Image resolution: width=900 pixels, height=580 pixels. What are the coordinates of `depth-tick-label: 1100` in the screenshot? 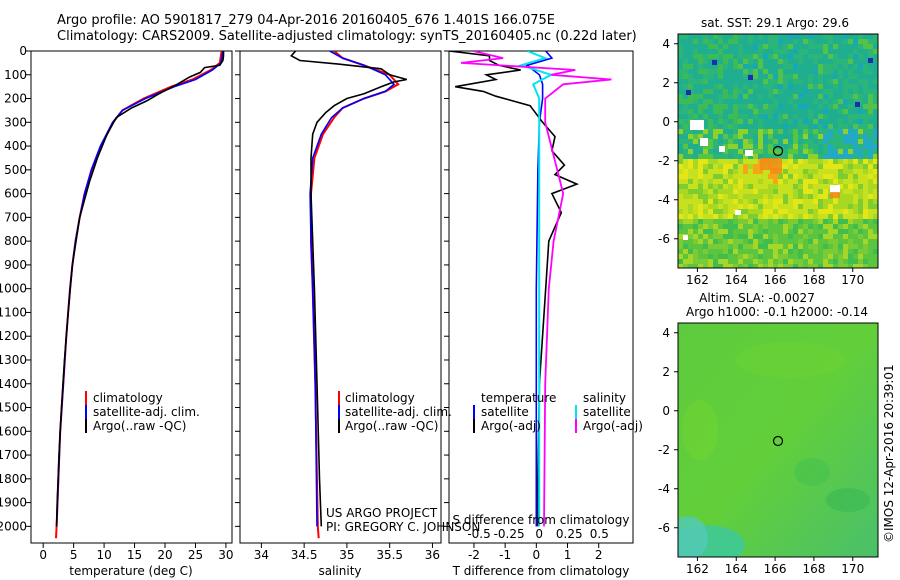 It's located at (13, 312).